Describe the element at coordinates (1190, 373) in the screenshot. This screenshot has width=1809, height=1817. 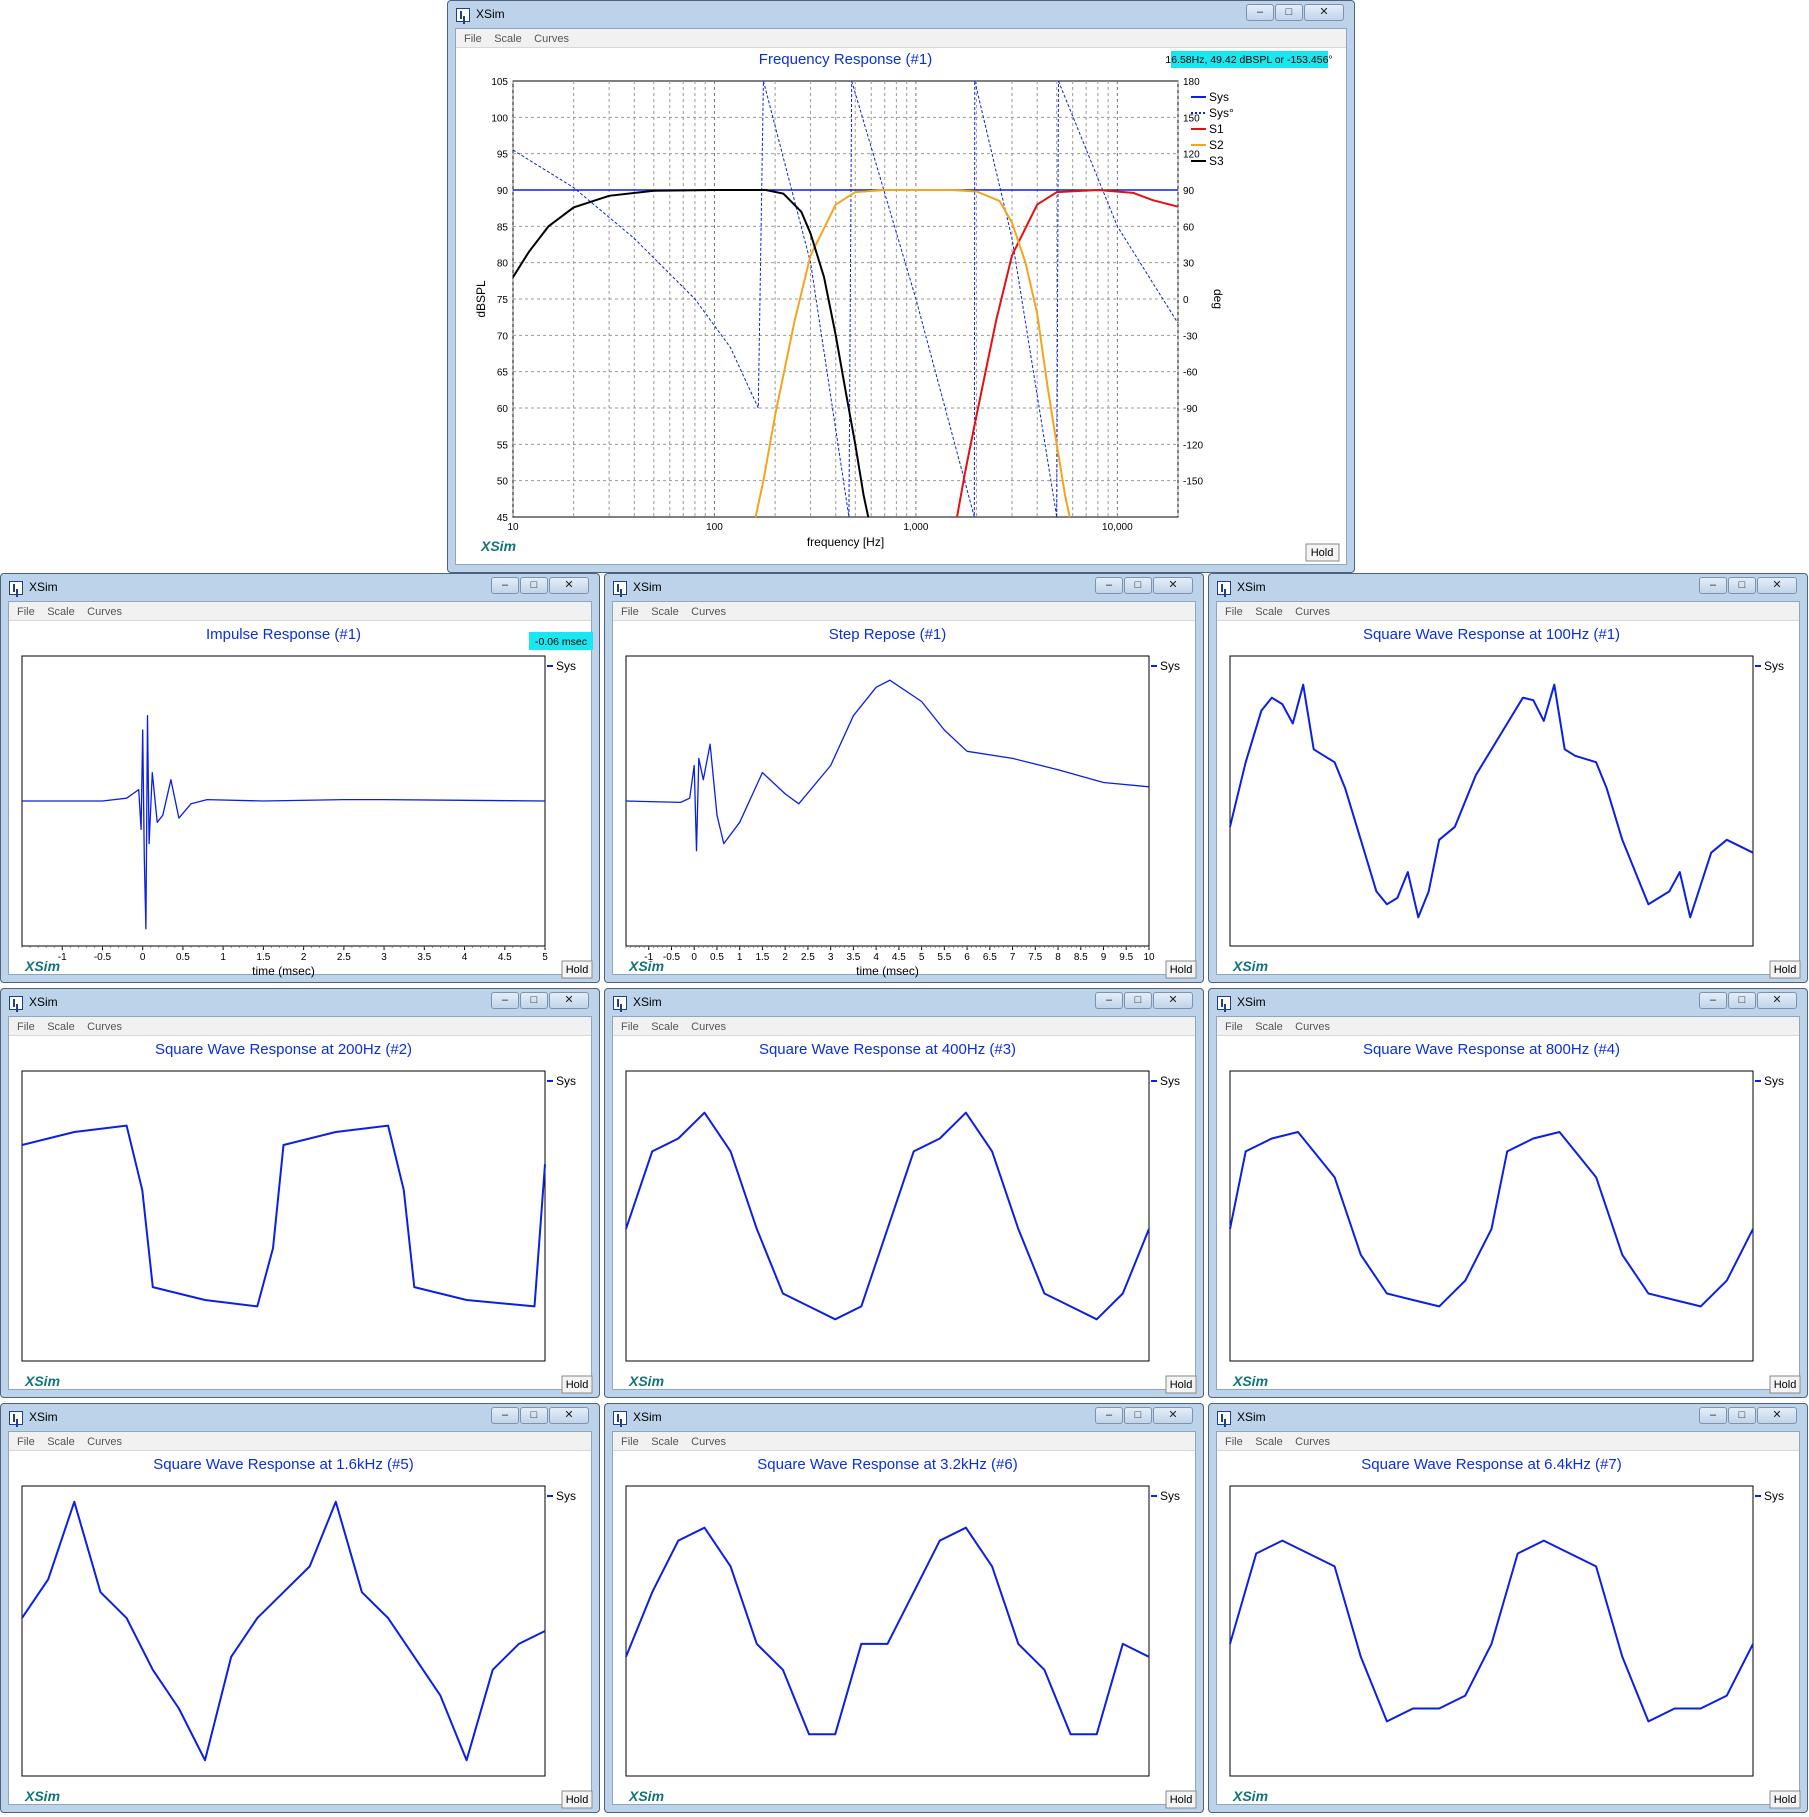
I see `y2-tick-label: -60` at that location.